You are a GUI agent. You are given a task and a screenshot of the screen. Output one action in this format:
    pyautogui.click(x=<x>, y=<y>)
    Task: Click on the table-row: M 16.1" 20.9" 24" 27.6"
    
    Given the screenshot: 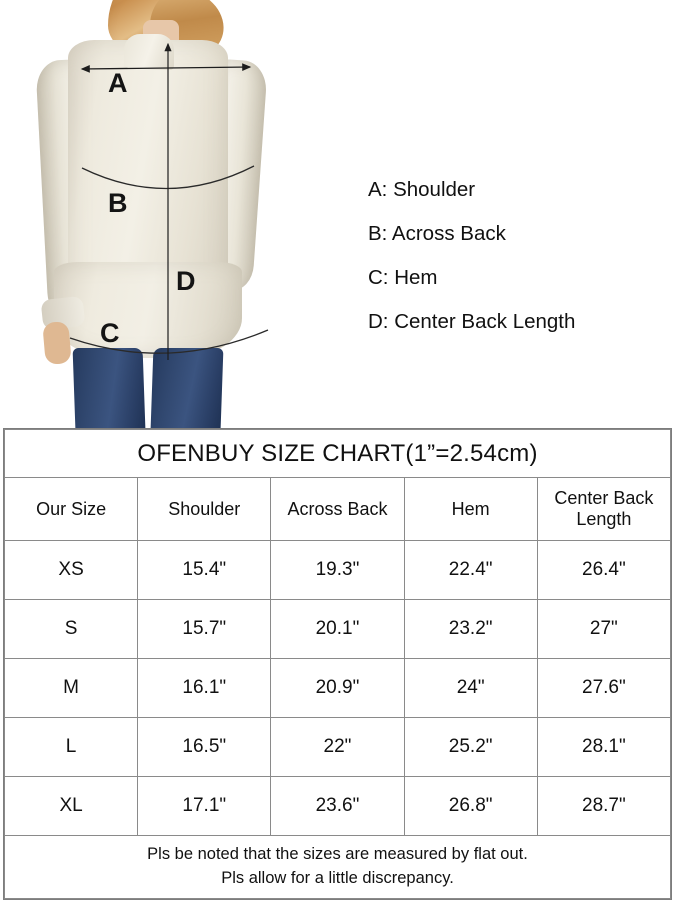 What is the action you would take?
    pyautogui.click(x=337, y=688)
    